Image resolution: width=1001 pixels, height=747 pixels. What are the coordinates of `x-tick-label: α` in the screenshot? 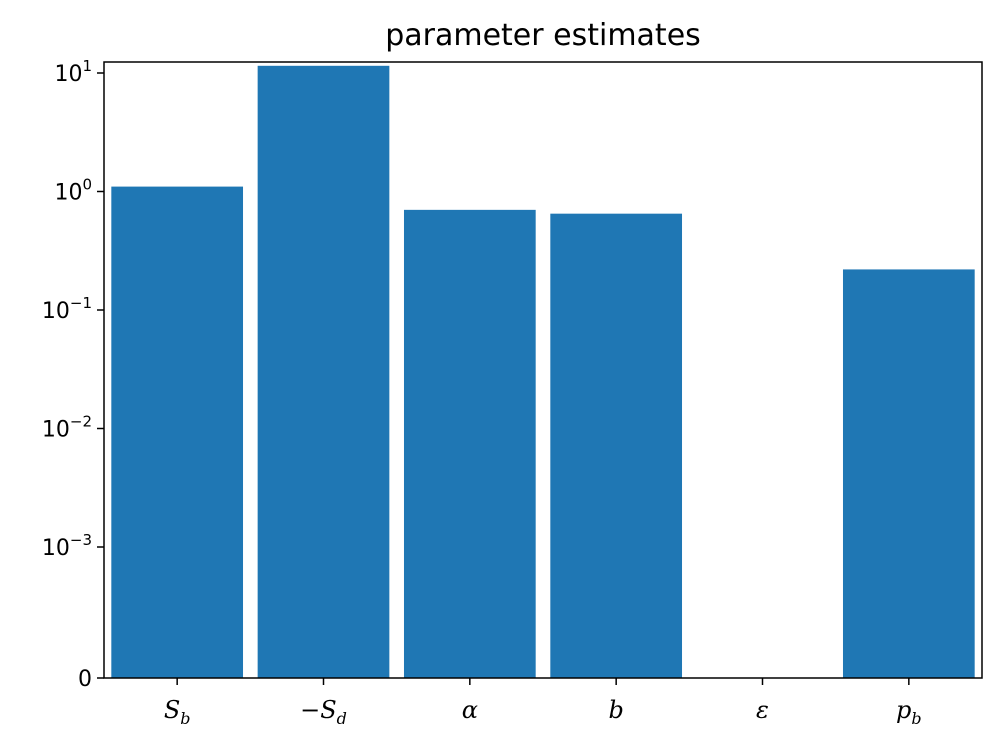 It's located at (470, 710).